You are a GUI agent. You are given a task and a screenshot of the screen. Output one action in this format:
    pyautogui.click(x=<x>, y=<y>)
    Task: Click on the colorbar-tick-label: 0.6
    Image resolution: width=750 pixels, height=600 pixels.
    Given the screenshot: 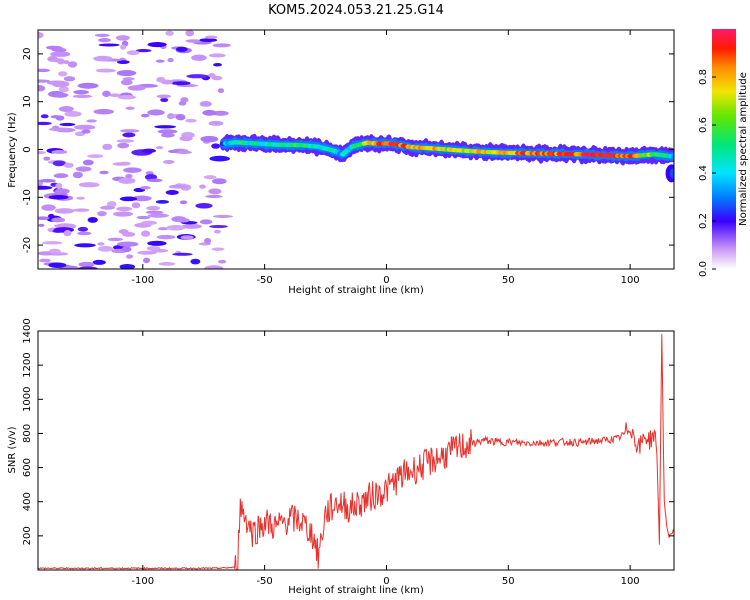 What is the action you would take?
    pyautogui.click(x=703, y=125)
    